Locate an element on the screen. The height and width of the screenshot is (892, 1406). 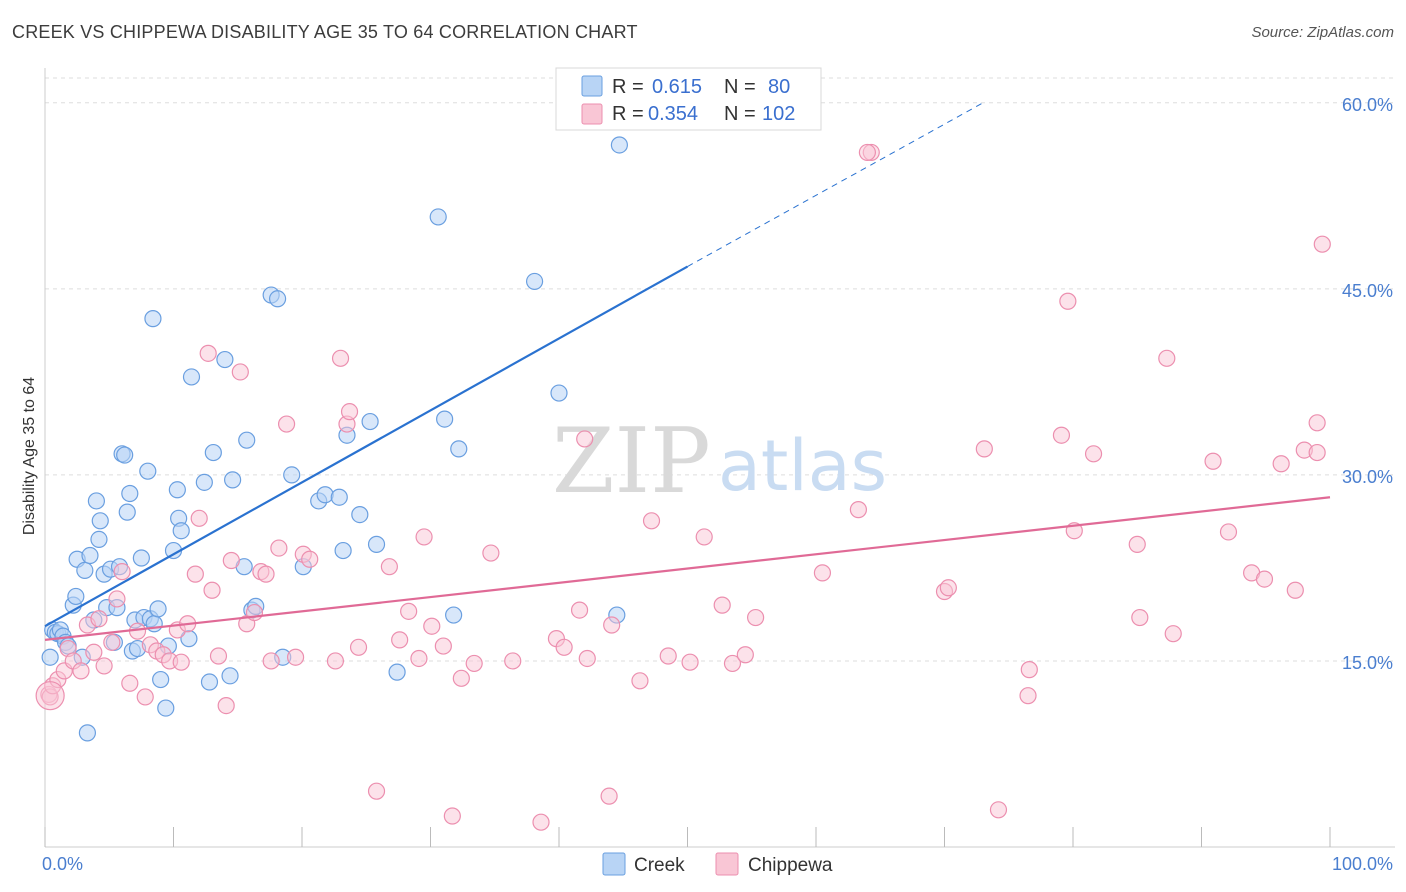
bottom-legend-chippewa: Chippewa is located at coordinates (790, 865).